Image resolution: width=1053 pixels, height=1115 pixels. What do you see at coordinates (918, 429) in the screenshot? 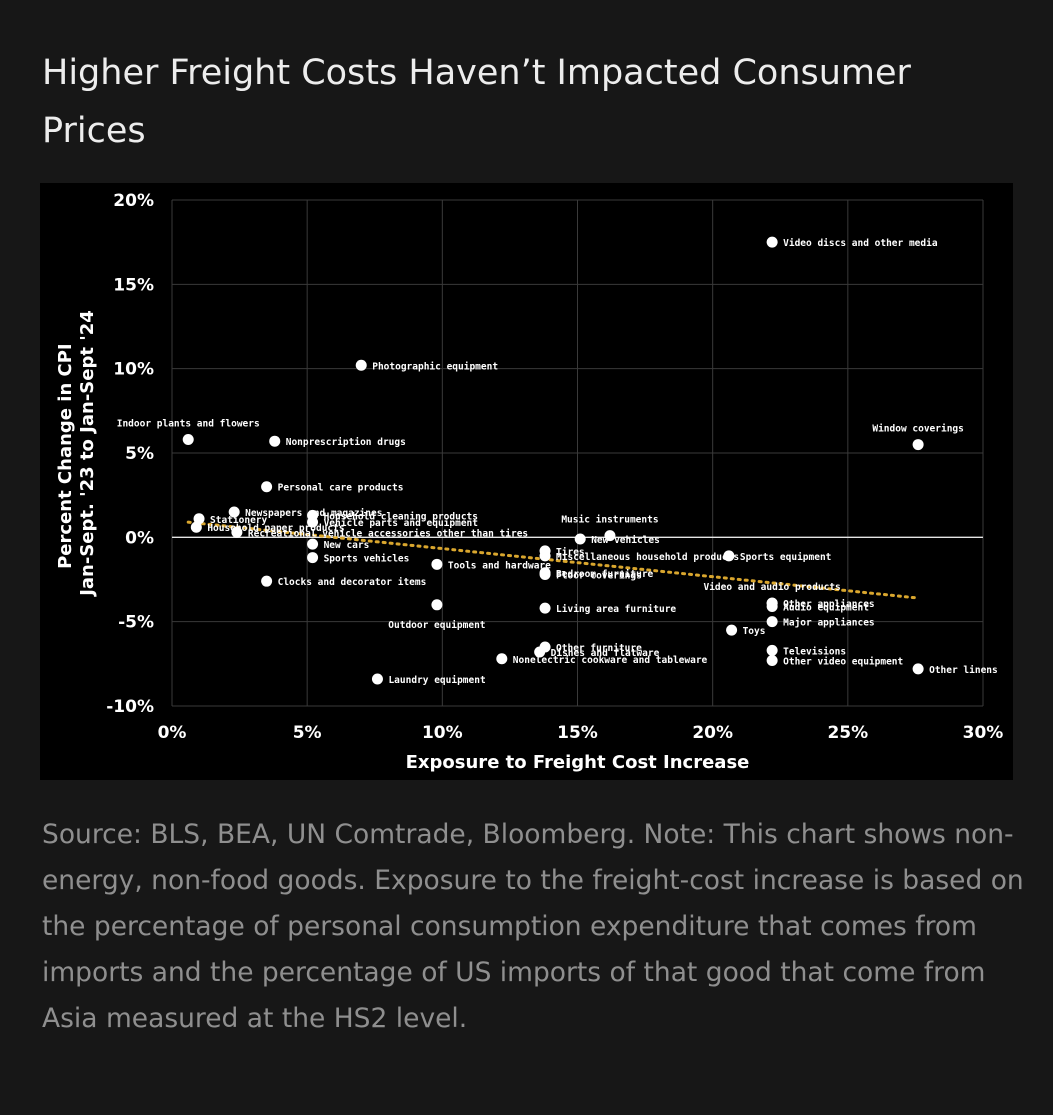
I see `data-point-label: Window coverings` at bounding box center [918, 429].